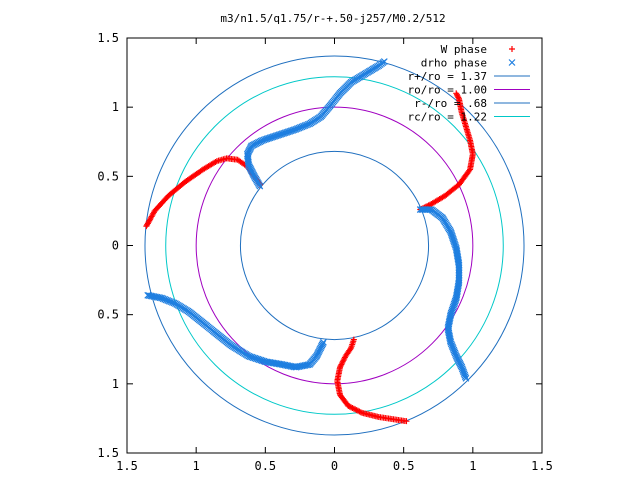 This screenshot has width=640, height=480. I want to click on point-s1-a2-end, so click(466, 378).